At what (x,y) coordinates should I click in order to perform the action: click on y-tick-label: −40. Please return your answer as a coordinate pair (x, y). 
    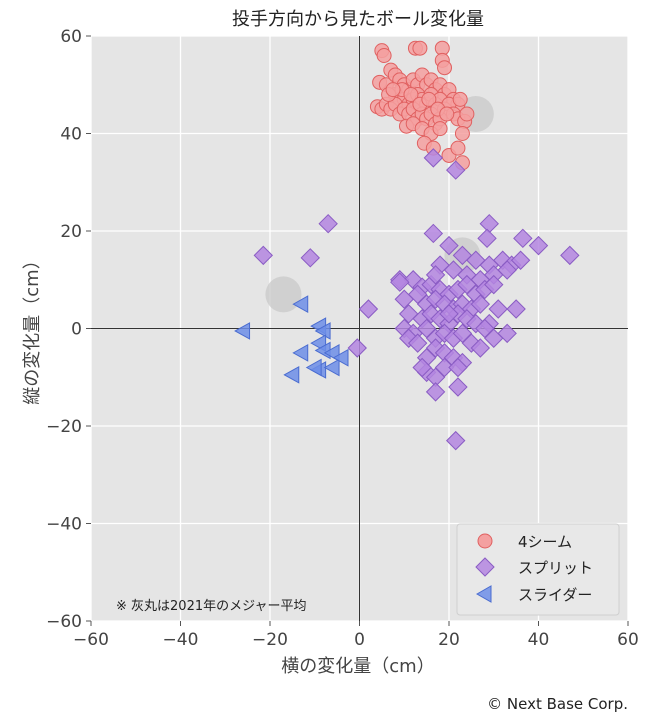
    Looking at the image, I should click on (64, 525).